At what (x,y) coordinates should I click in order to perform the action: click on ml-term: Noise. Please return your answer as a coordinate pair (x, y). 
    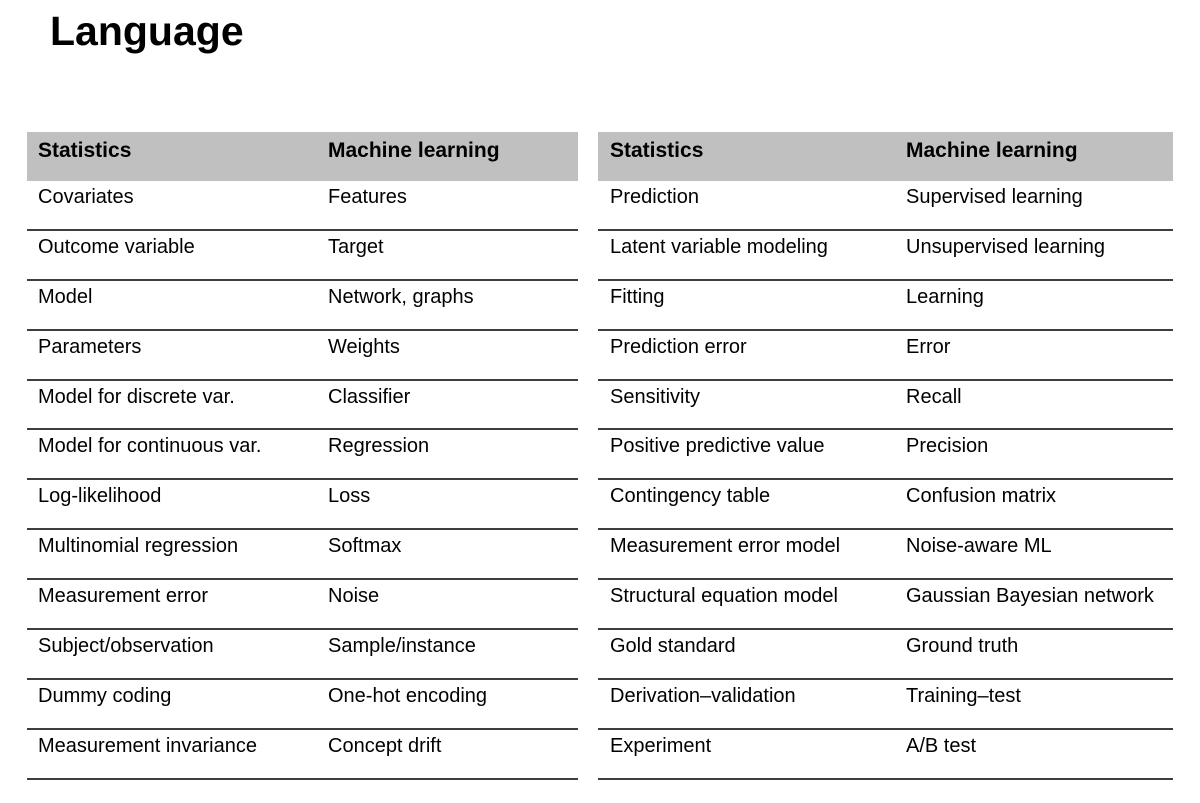
    Looking at the image, I should click on (354, 596).